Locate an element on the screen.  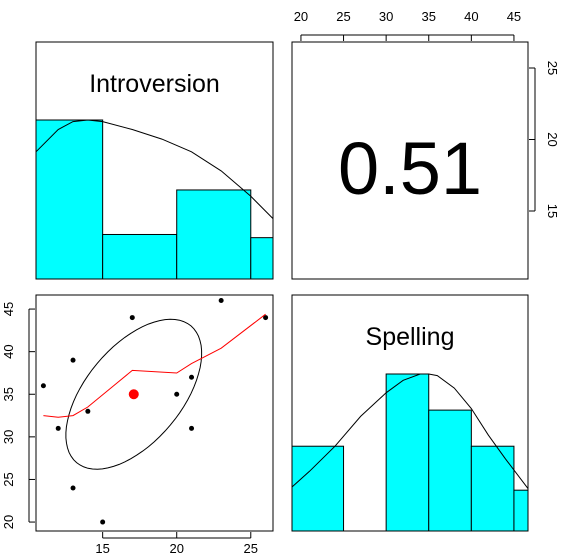
correlation-ellipse is located at coordinates (134, 394).